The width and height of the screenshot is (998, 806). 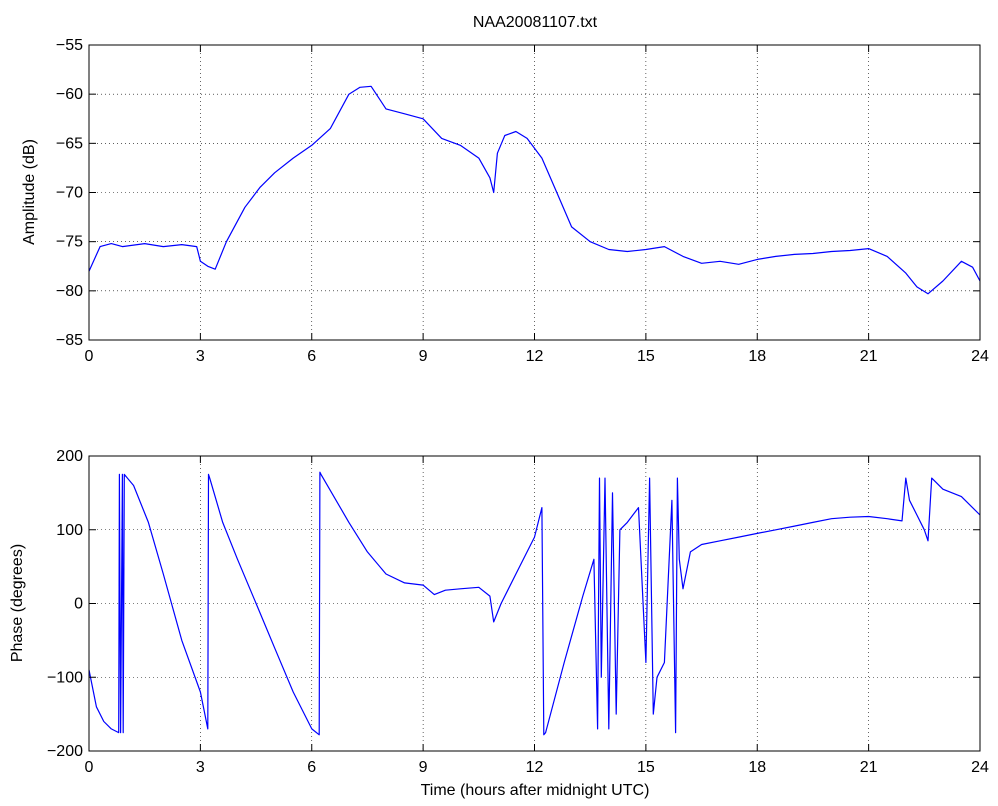 What do you see at coordinates (535, 356) in the screenshot?
I see `amplitude-x-tick-label: 12` at bounding box center [535, 356].